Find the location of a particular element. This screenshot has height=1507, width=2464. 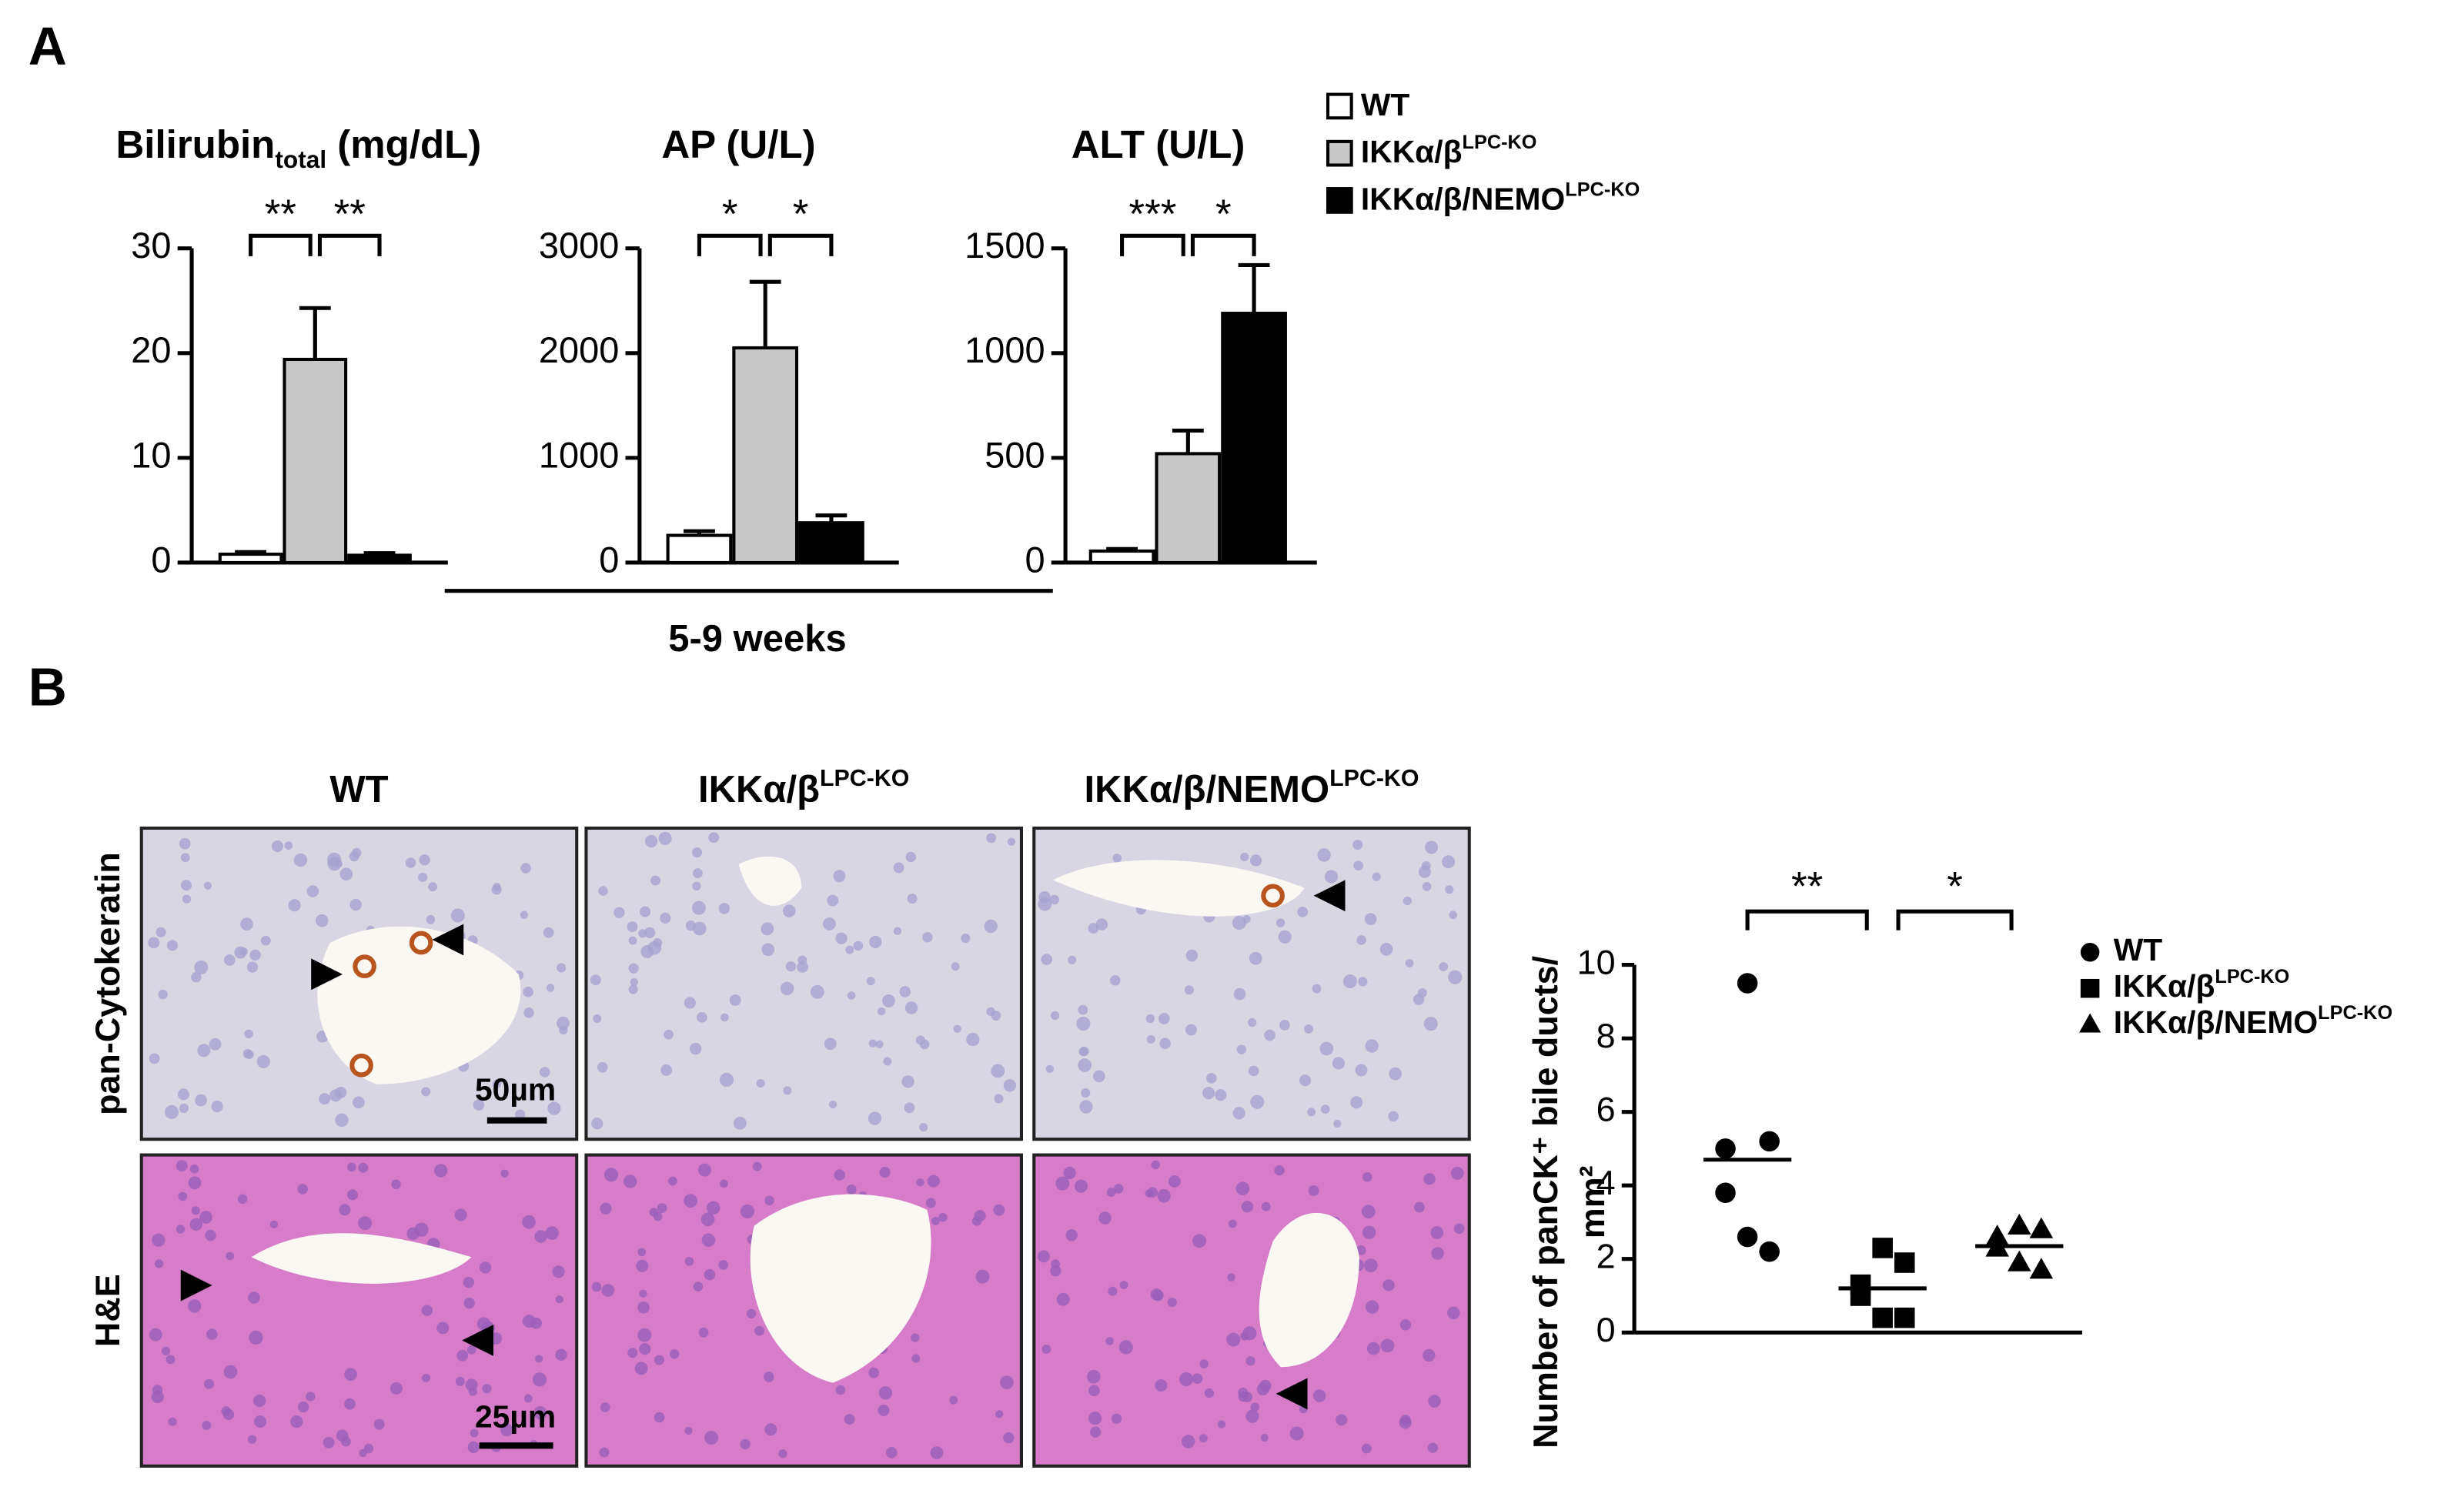

legend-label: IKKα/βLPC-KO is located at coordinates (1449, 150).